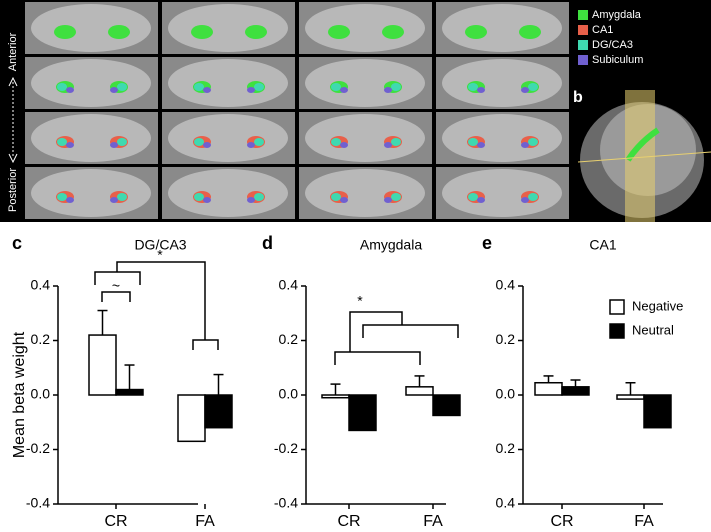  Describe the element at coordinates (116, 286) in the screenshot. I see `annotation: ~` at that location.